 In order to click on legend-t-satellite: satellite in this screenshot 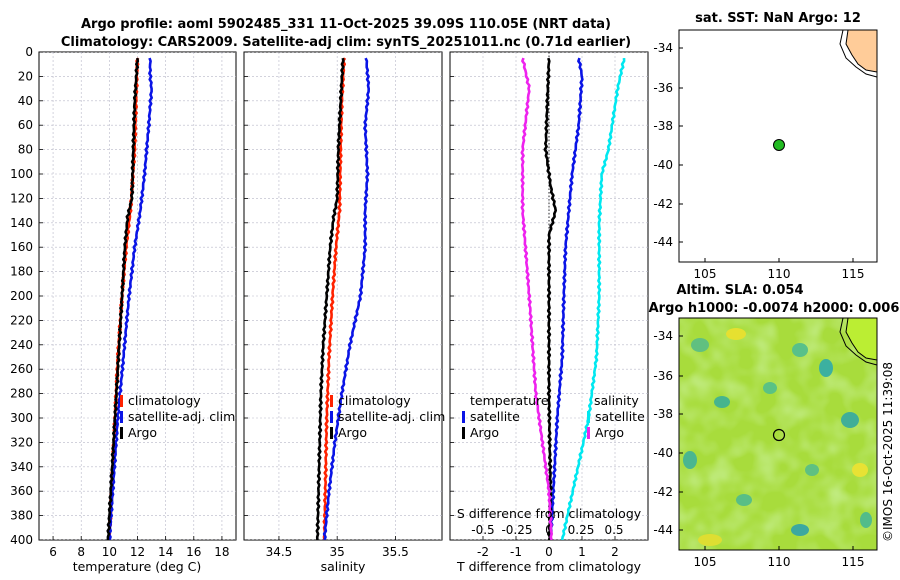, I will do `click(495, 416)`.